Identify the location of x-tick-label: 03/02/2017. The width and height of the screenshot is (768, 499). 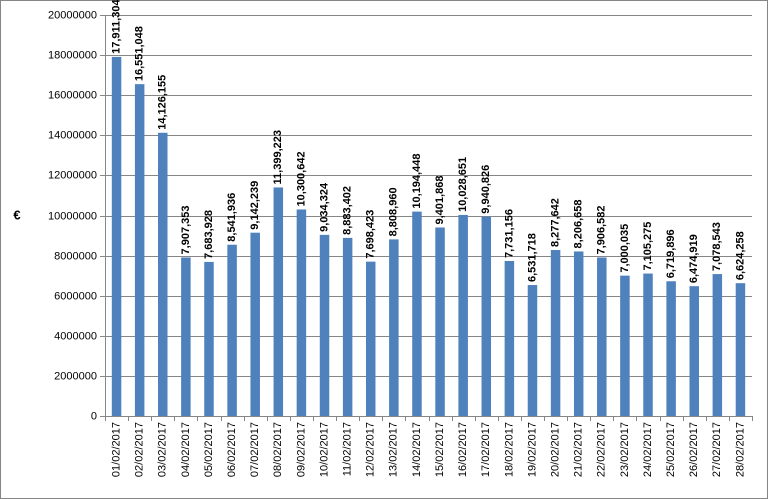
(163, 449).